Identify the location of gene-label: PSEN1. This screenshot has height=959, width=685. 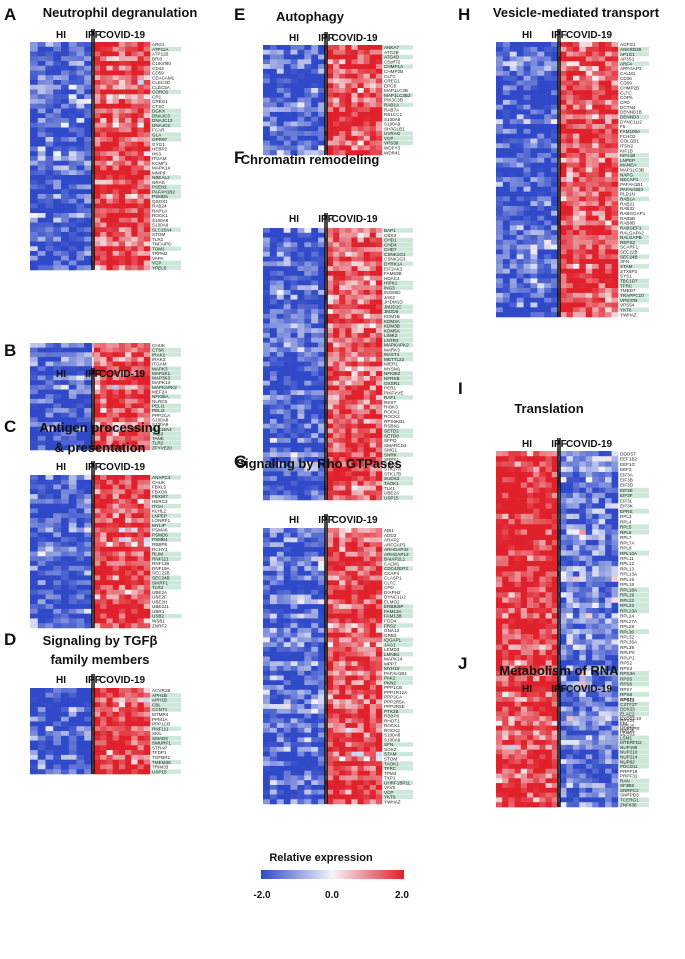
(160, 187).